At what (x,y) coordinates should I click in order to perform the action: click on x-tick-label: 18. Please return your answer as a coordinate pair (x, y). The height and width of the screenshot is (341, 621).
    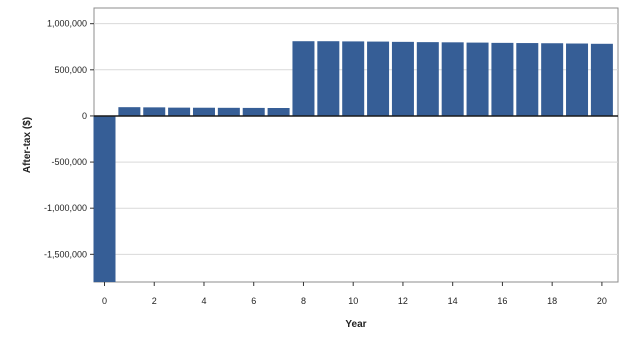
    Looking at the image, I should click on (552, 301).